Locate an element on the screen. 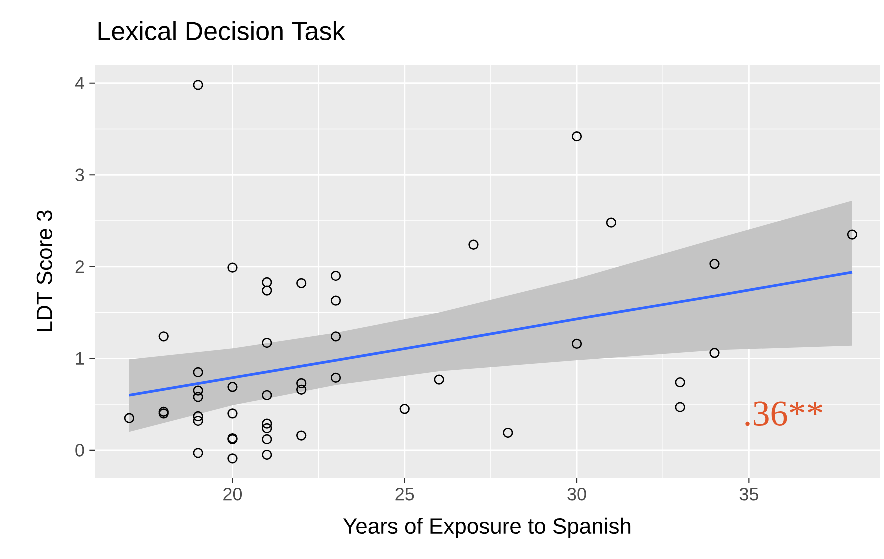 The width and height of the screenshot is (884, 559). x-tick-label: 20 is located at coordinates (233, 494).